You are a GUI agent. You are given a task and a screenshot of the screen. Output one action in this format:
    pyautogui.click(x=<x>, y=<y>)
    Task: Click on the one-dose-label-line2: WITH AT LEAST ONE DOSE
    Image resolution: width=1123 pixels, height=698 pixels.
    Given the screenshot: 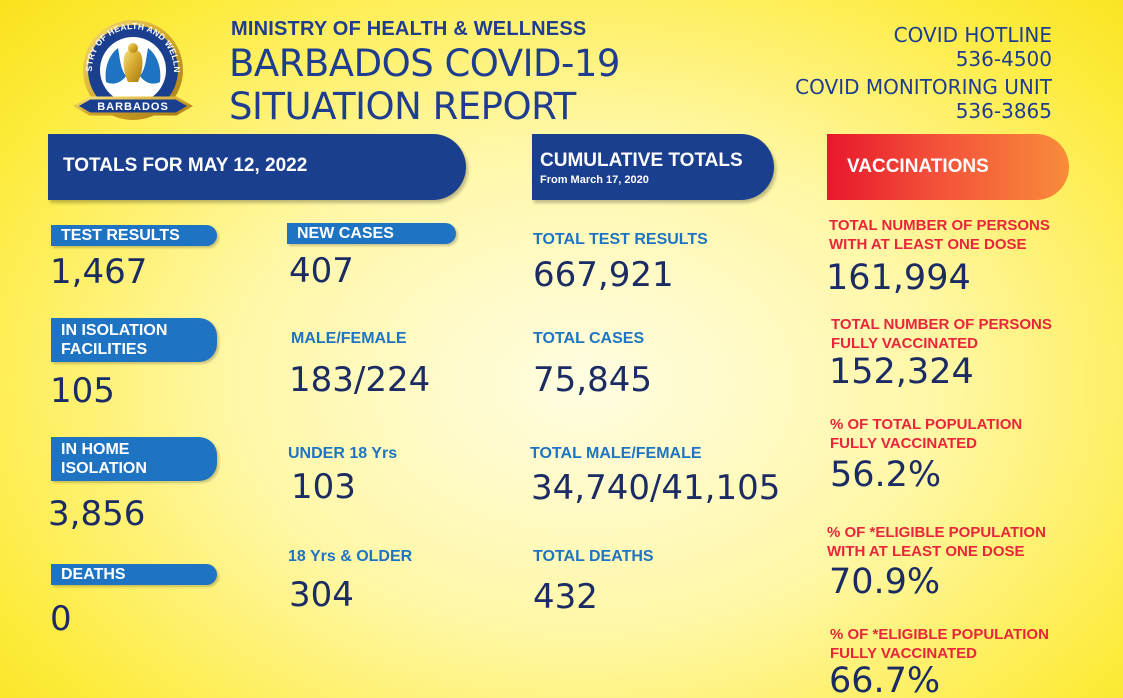 What is the action you would take?
    pyautogui.click(x=928, y=244)
    